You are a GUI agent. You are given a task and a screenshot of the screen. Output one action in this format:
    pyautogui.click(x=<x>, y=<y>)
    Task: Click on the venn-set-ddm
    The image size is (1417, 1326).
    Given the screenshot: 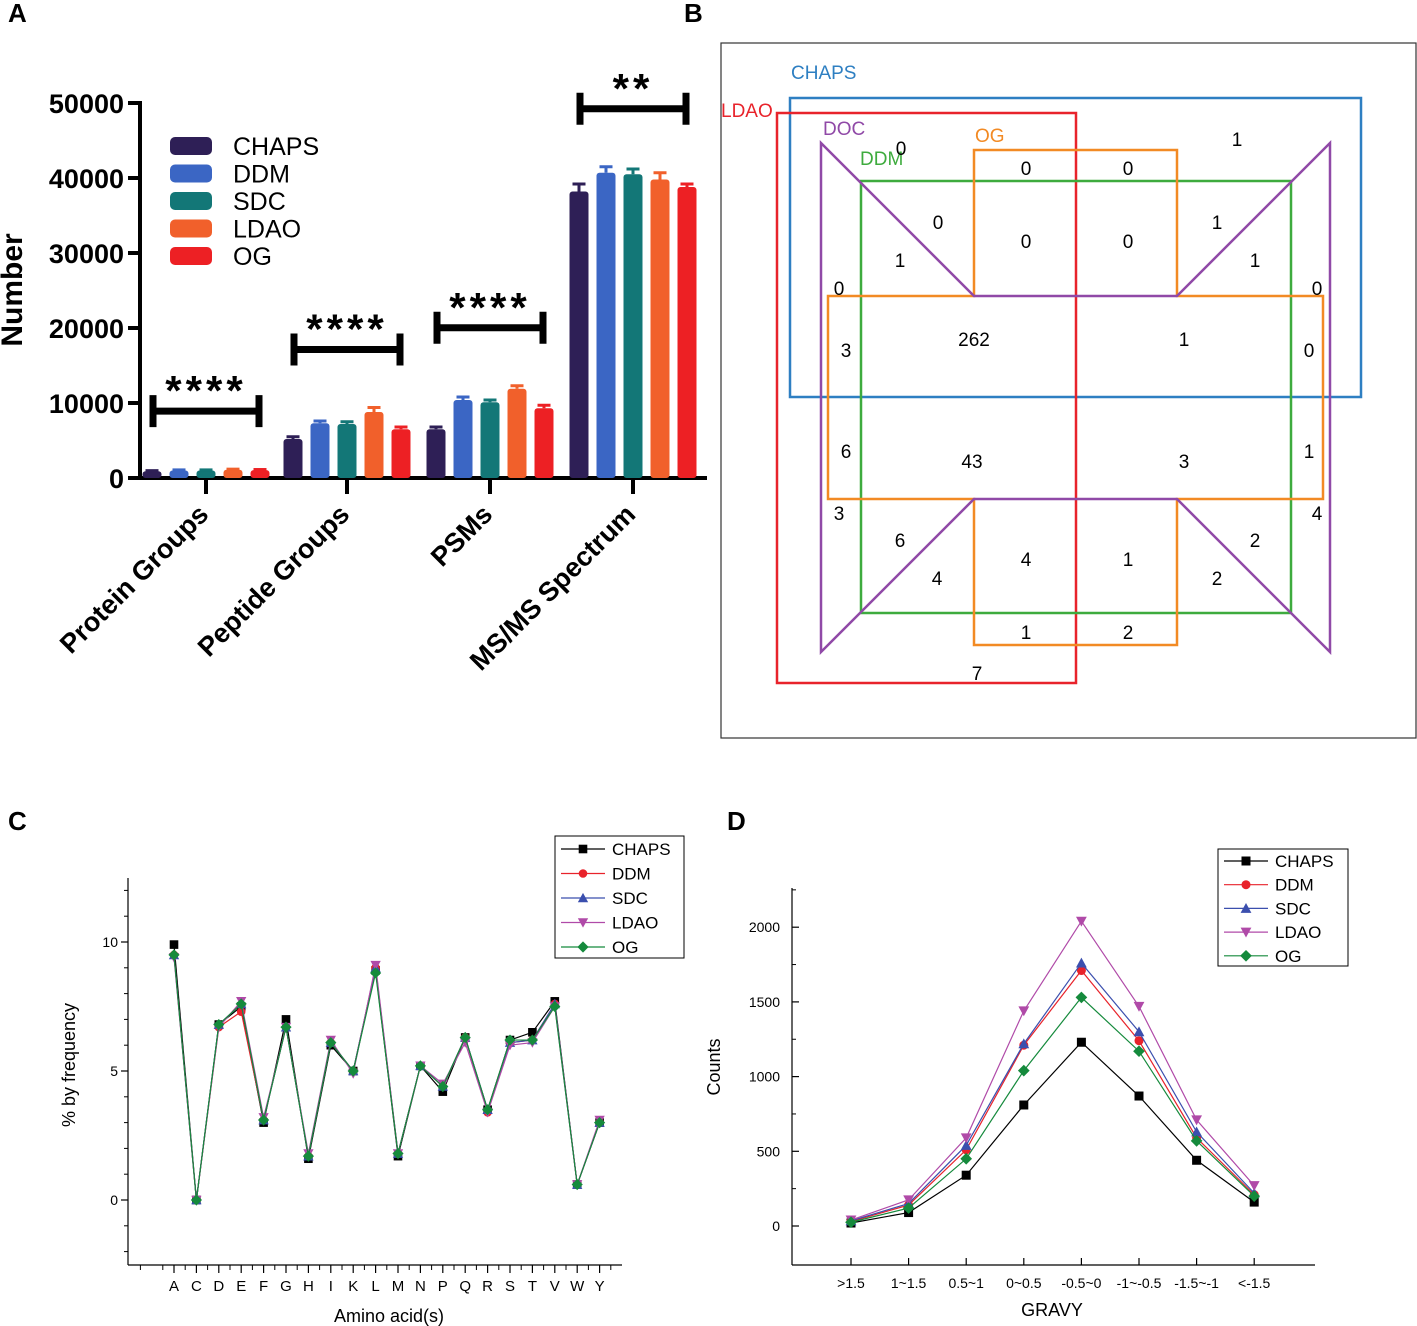 What is the action you would take?
    pyautogui.click(x=1076, y=397)
    